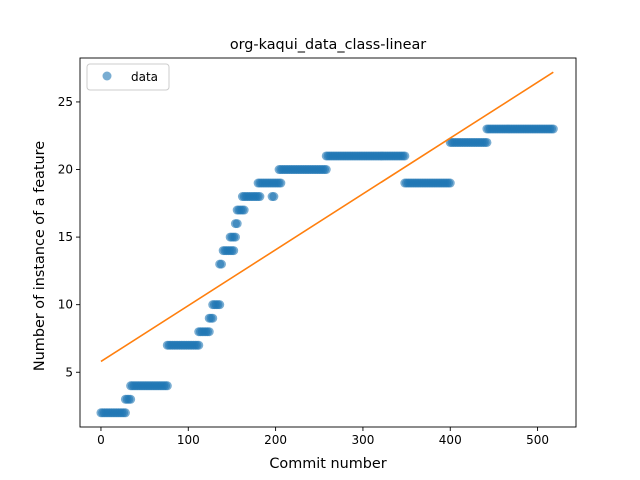  What do you see at coordinates (65, 102) in the screenshot?
I see `y-tick-label: 25` at bounding box center [65, 102].